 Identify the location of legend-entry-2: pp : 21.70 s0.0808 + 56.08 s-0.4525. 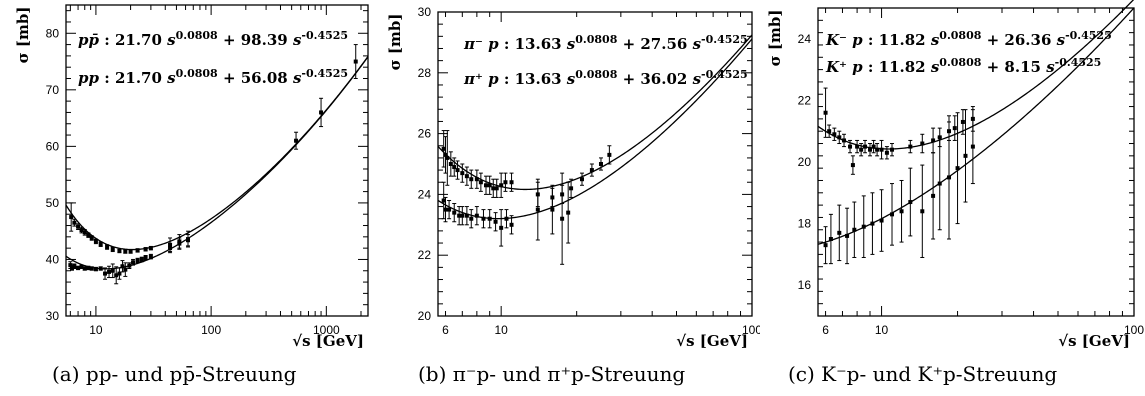
(213, 77).